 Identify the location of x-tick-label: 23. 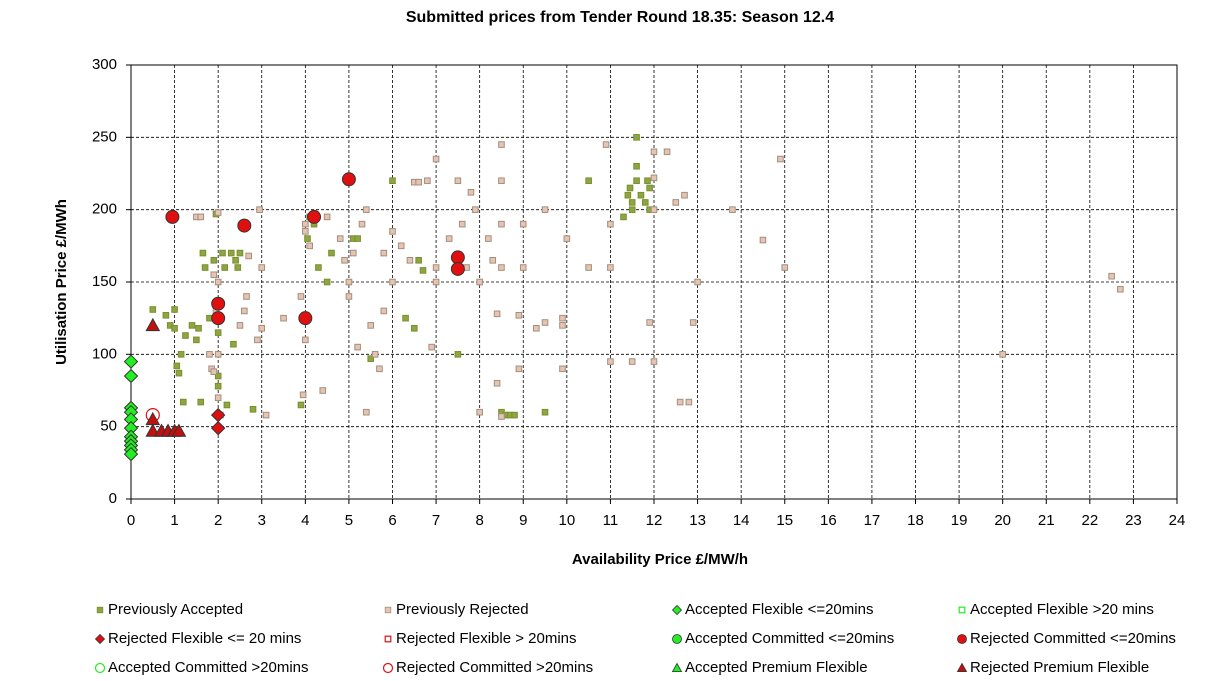
(1133, 520).